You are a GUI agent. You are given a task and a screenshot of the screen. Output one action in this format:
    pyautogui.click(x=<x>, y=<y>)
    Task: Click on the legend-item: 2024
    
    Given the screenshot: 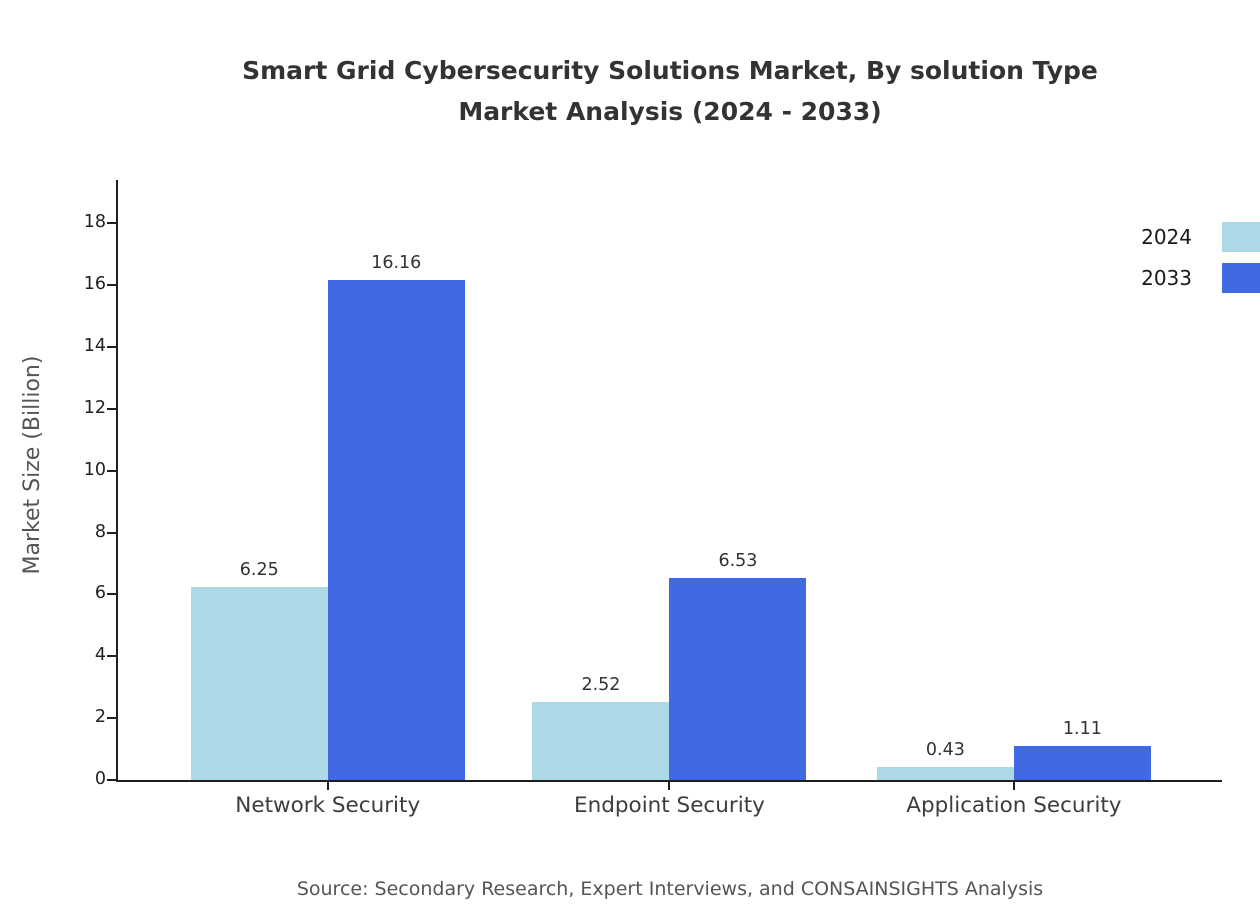 What is the action you would take?
    pyautogui.click(x=1200, y=237)
    